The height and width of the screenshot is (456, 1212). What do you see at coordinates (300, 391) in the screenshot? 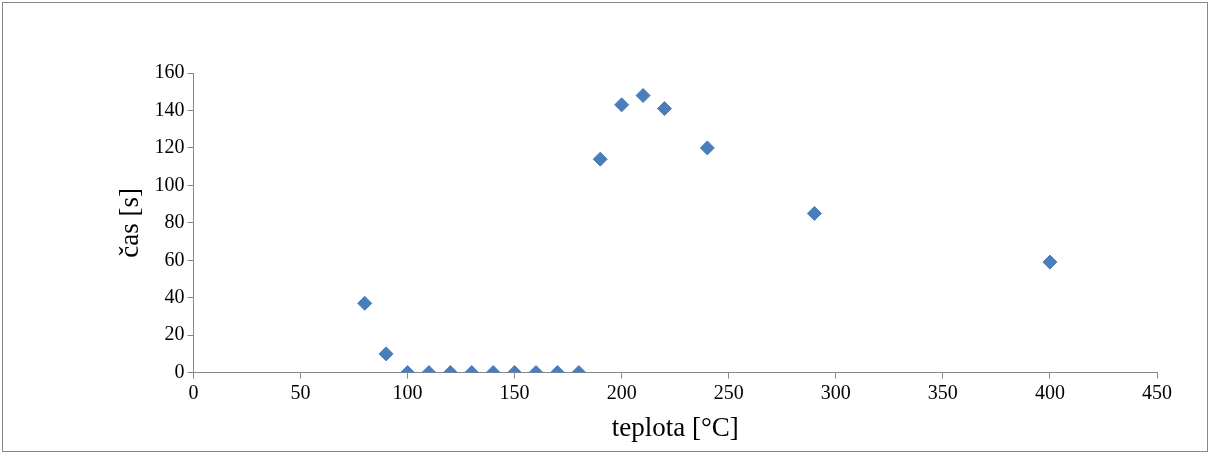
I see `x-tick-label: 50` at bounding box center [300, 391].